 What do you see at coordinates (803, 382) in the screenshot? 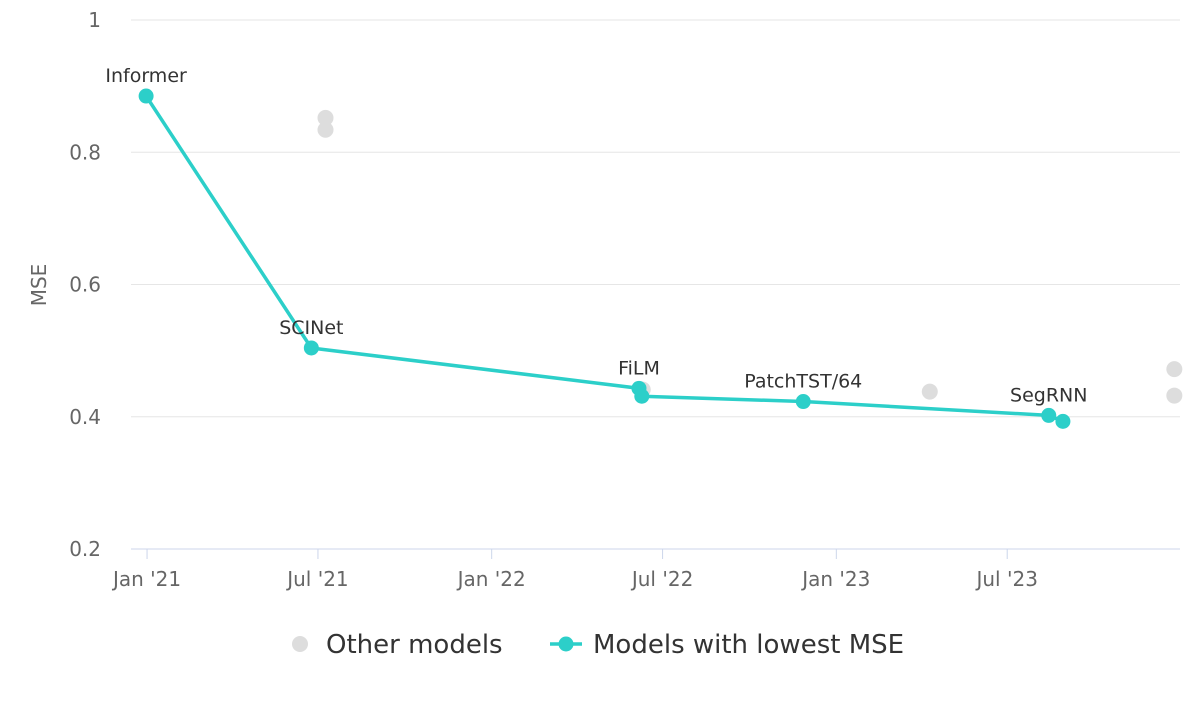
I see `point-label: PatchTST/64` at bounding box center [803, 382].